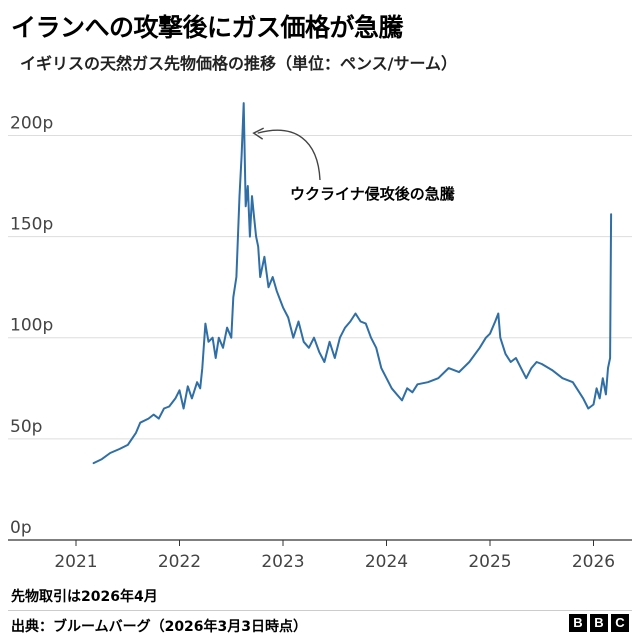  What do you see at coordinates (489, 562) in the screenshot?
I see `x-tick-label: 2025` at bounding box center [489, 562].